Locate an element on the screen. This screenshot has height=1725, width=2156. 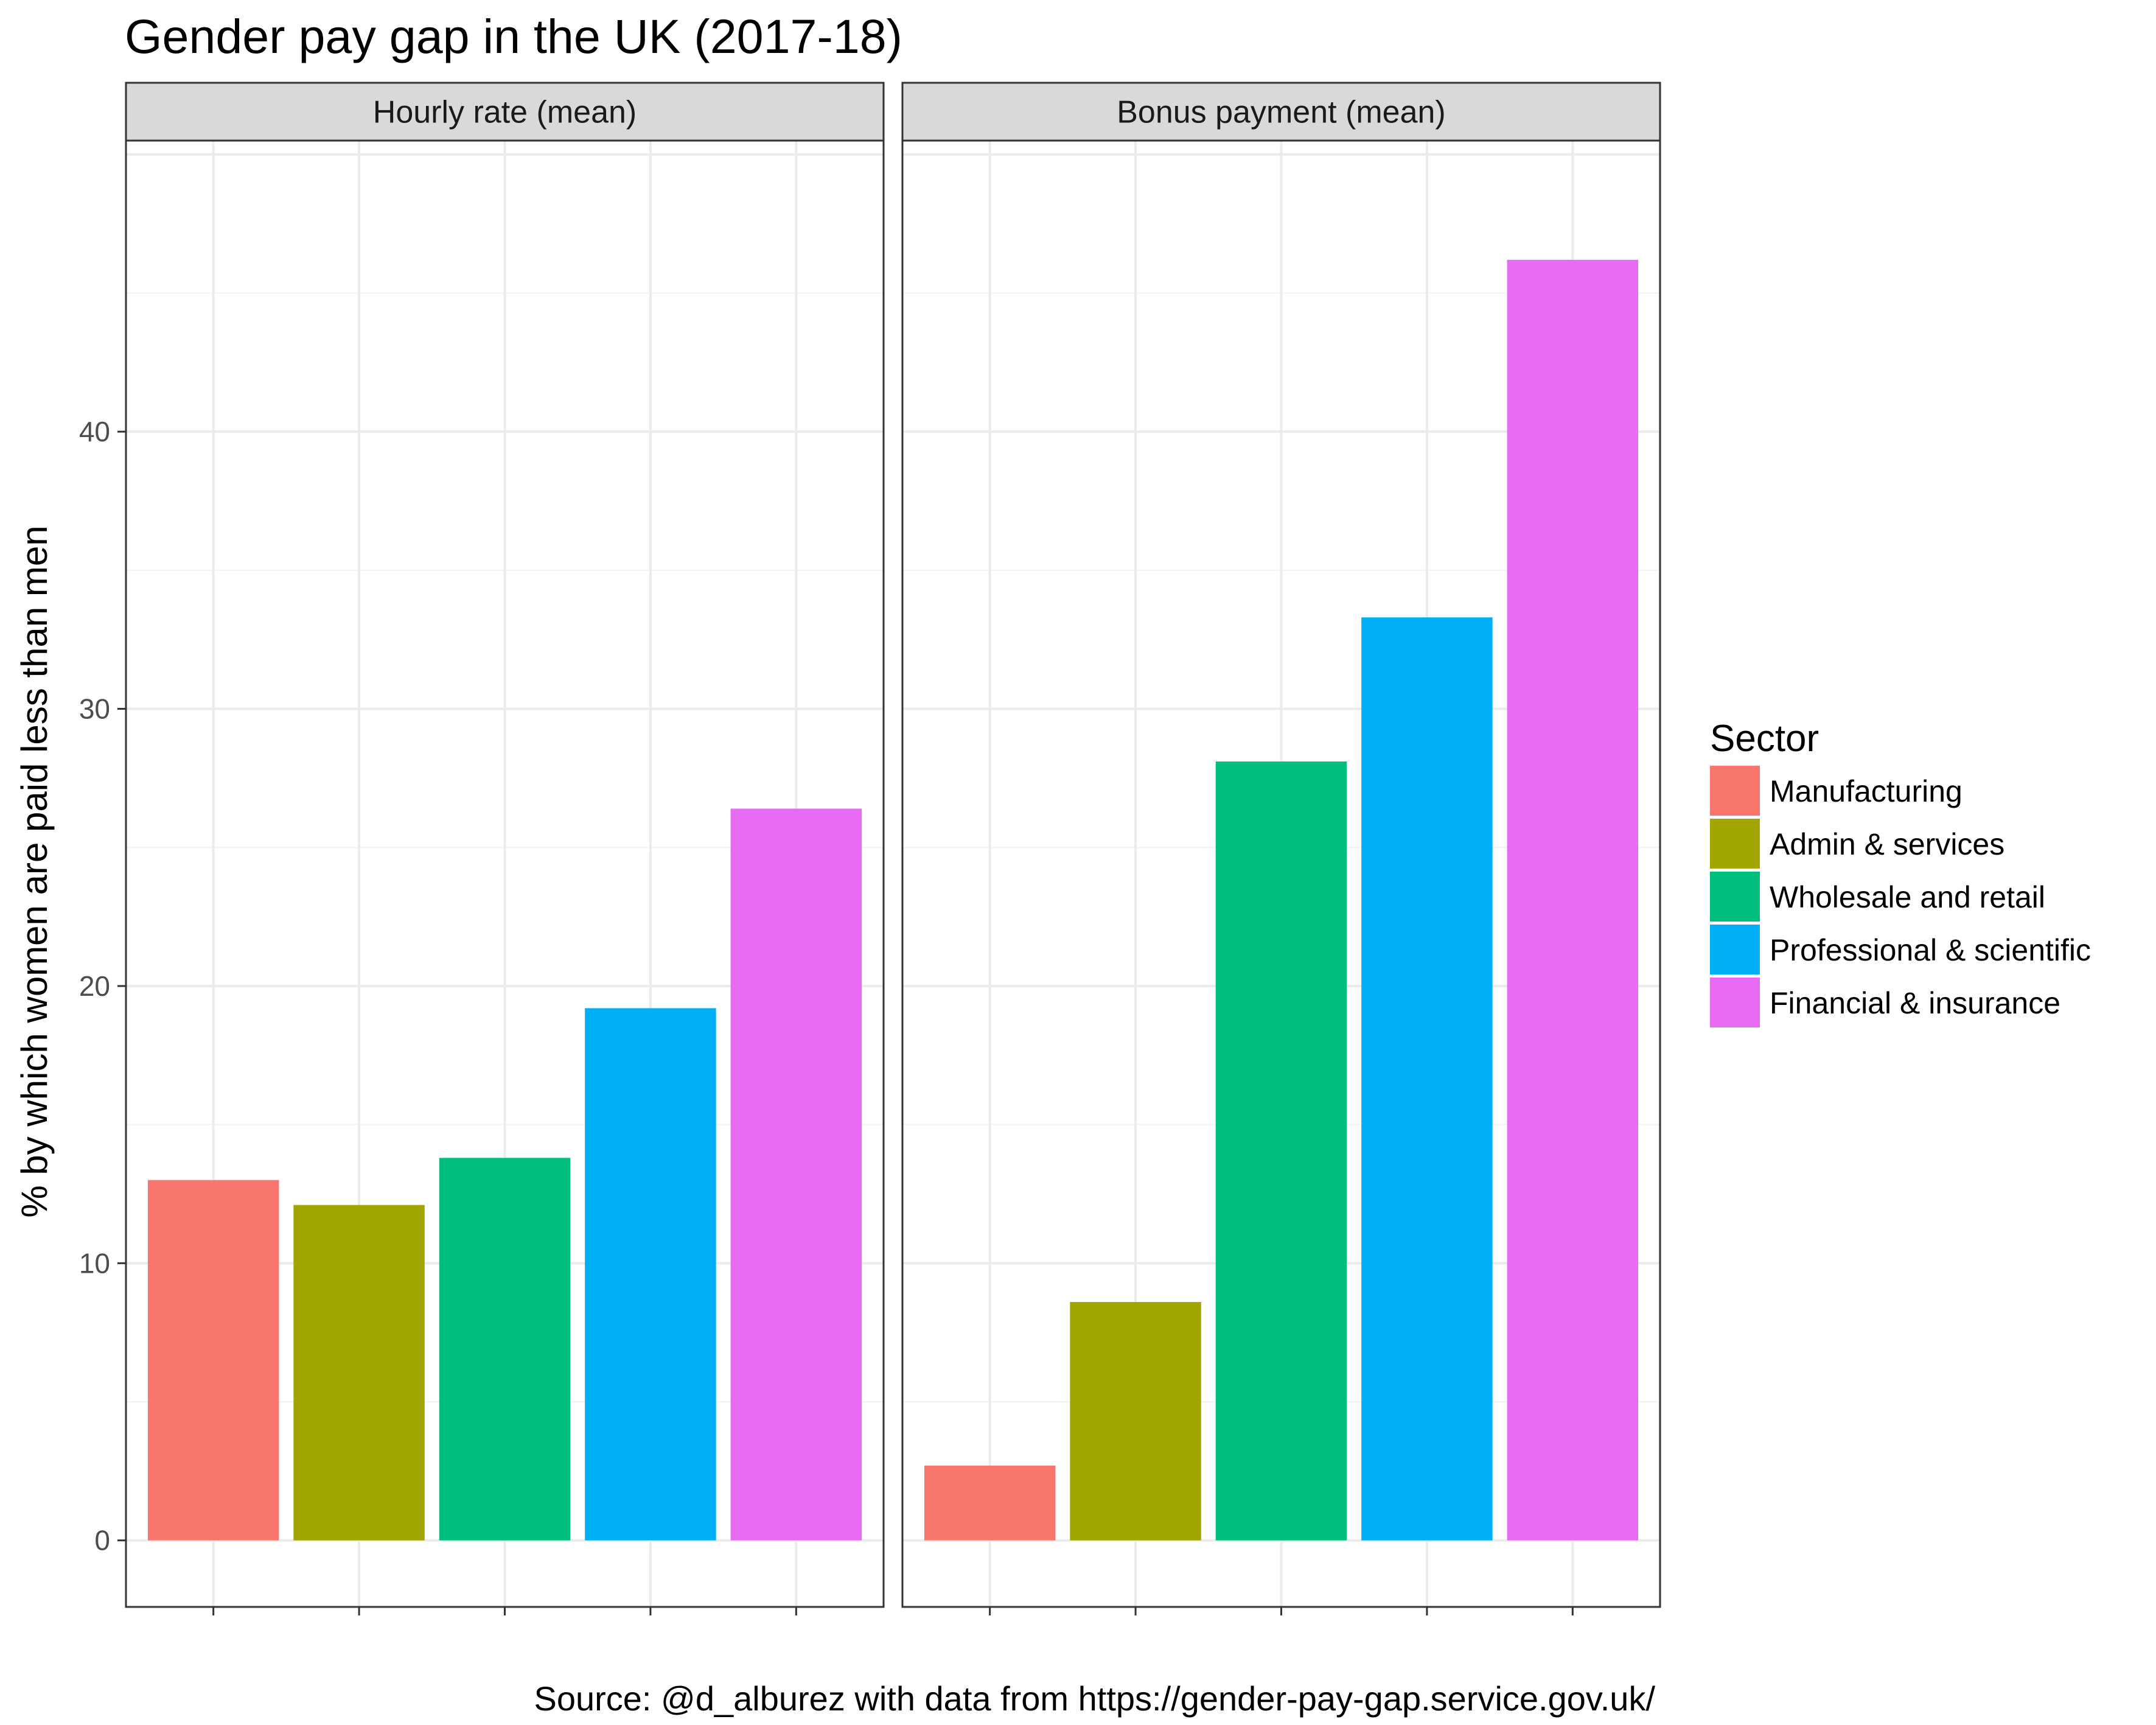
strip-label: Hourly rate (mean) is located at coordinates (505, 112).